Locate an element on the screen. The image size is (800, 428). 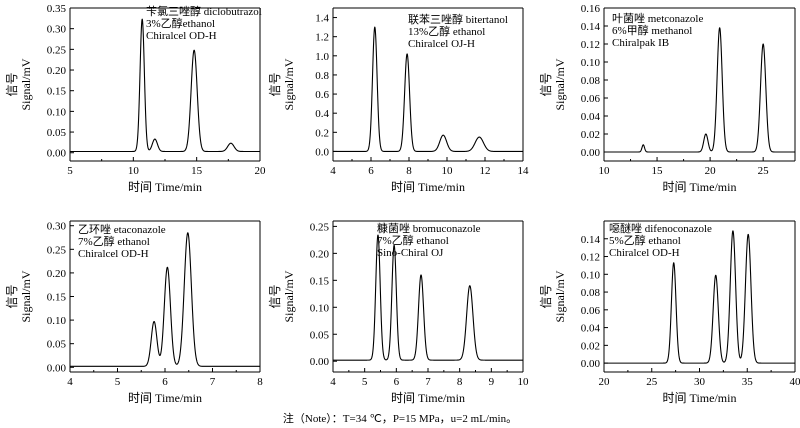
panel-annotation-line: 3%乙醇ethanol is located at coordinates (180, 23).